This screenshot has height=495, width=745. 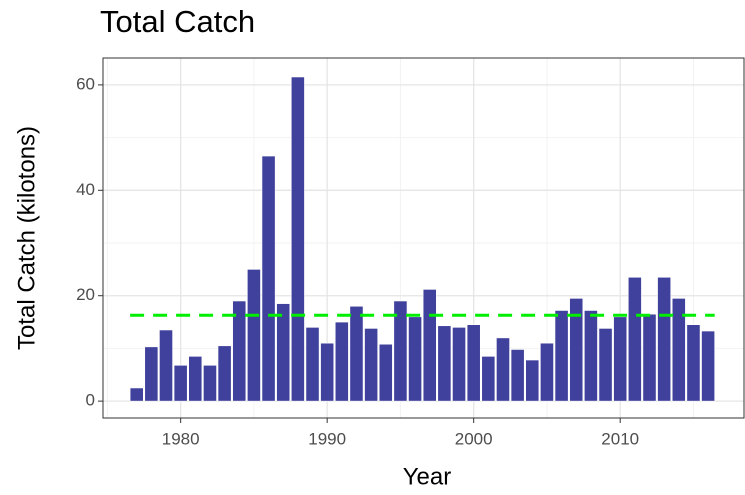 What do you see at coordinates (327, 438) in the screenshot?
I see `x-tick-label: 1990` at bounding box center [327, 438].